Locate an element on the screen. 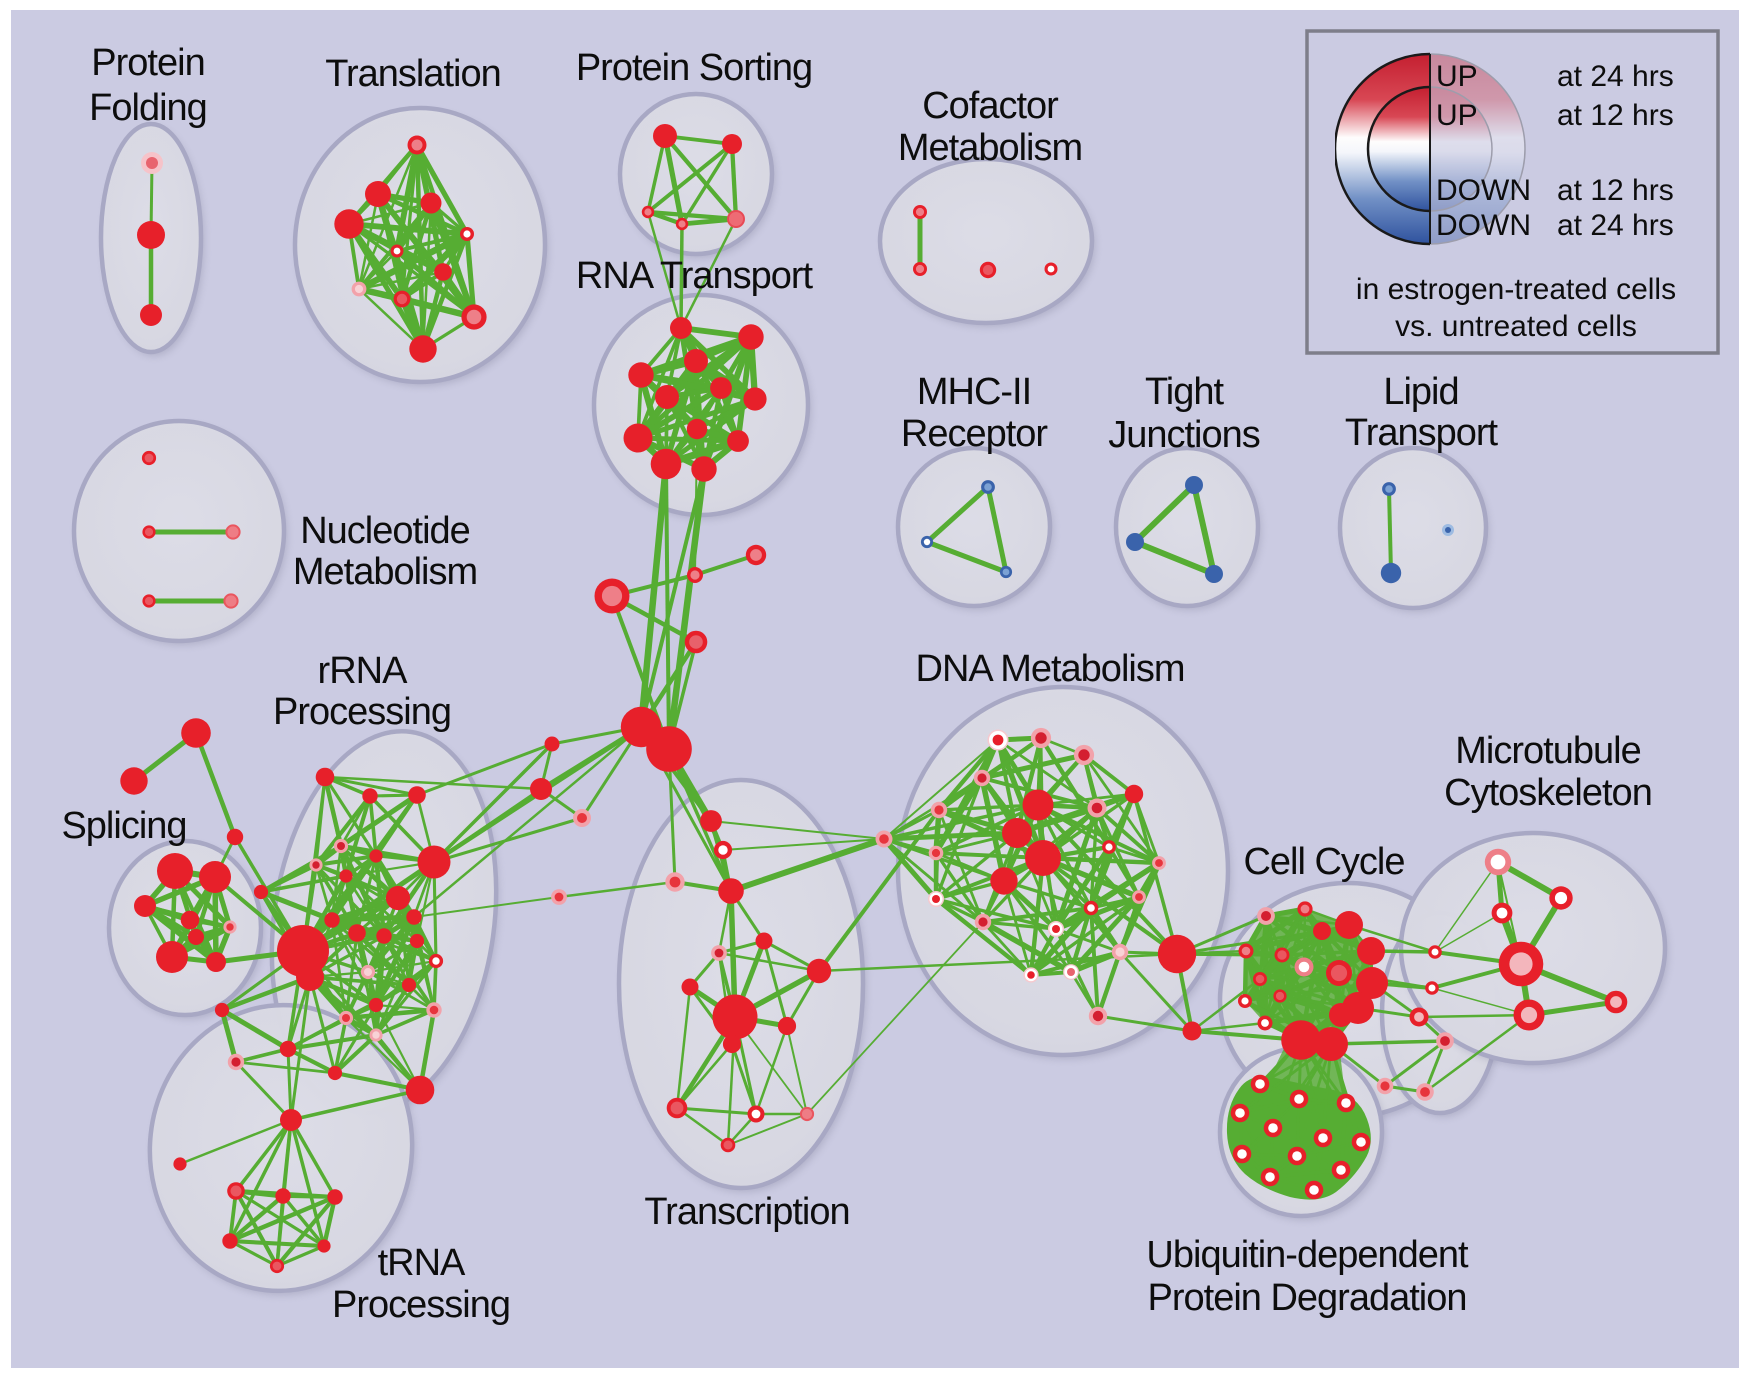 The width and height of the screenshot is (1750, 1381). svg-text: Splicing is located at coordinates (123, 826).